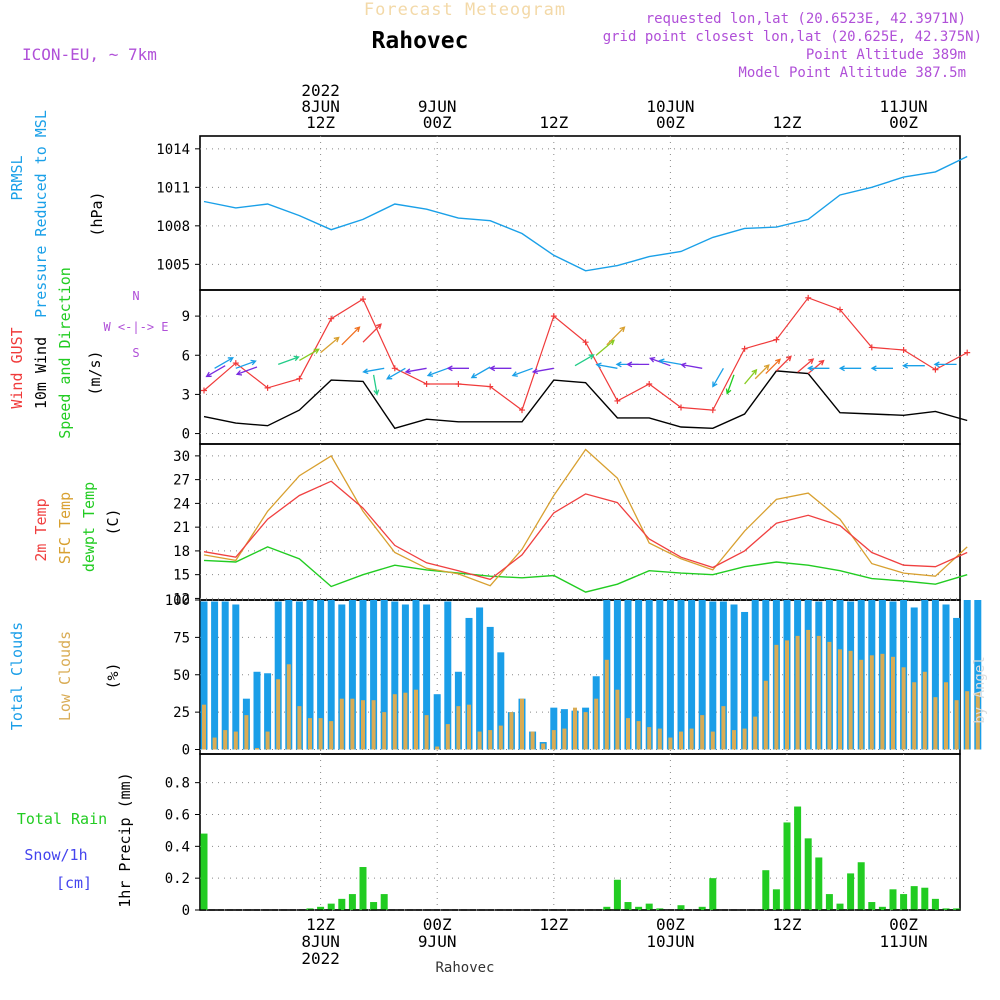 The width and height of the screenshot is (1000, 1000). I want to click on pressure-panel: 1005 1008 1011 1014, so click(562, 213).